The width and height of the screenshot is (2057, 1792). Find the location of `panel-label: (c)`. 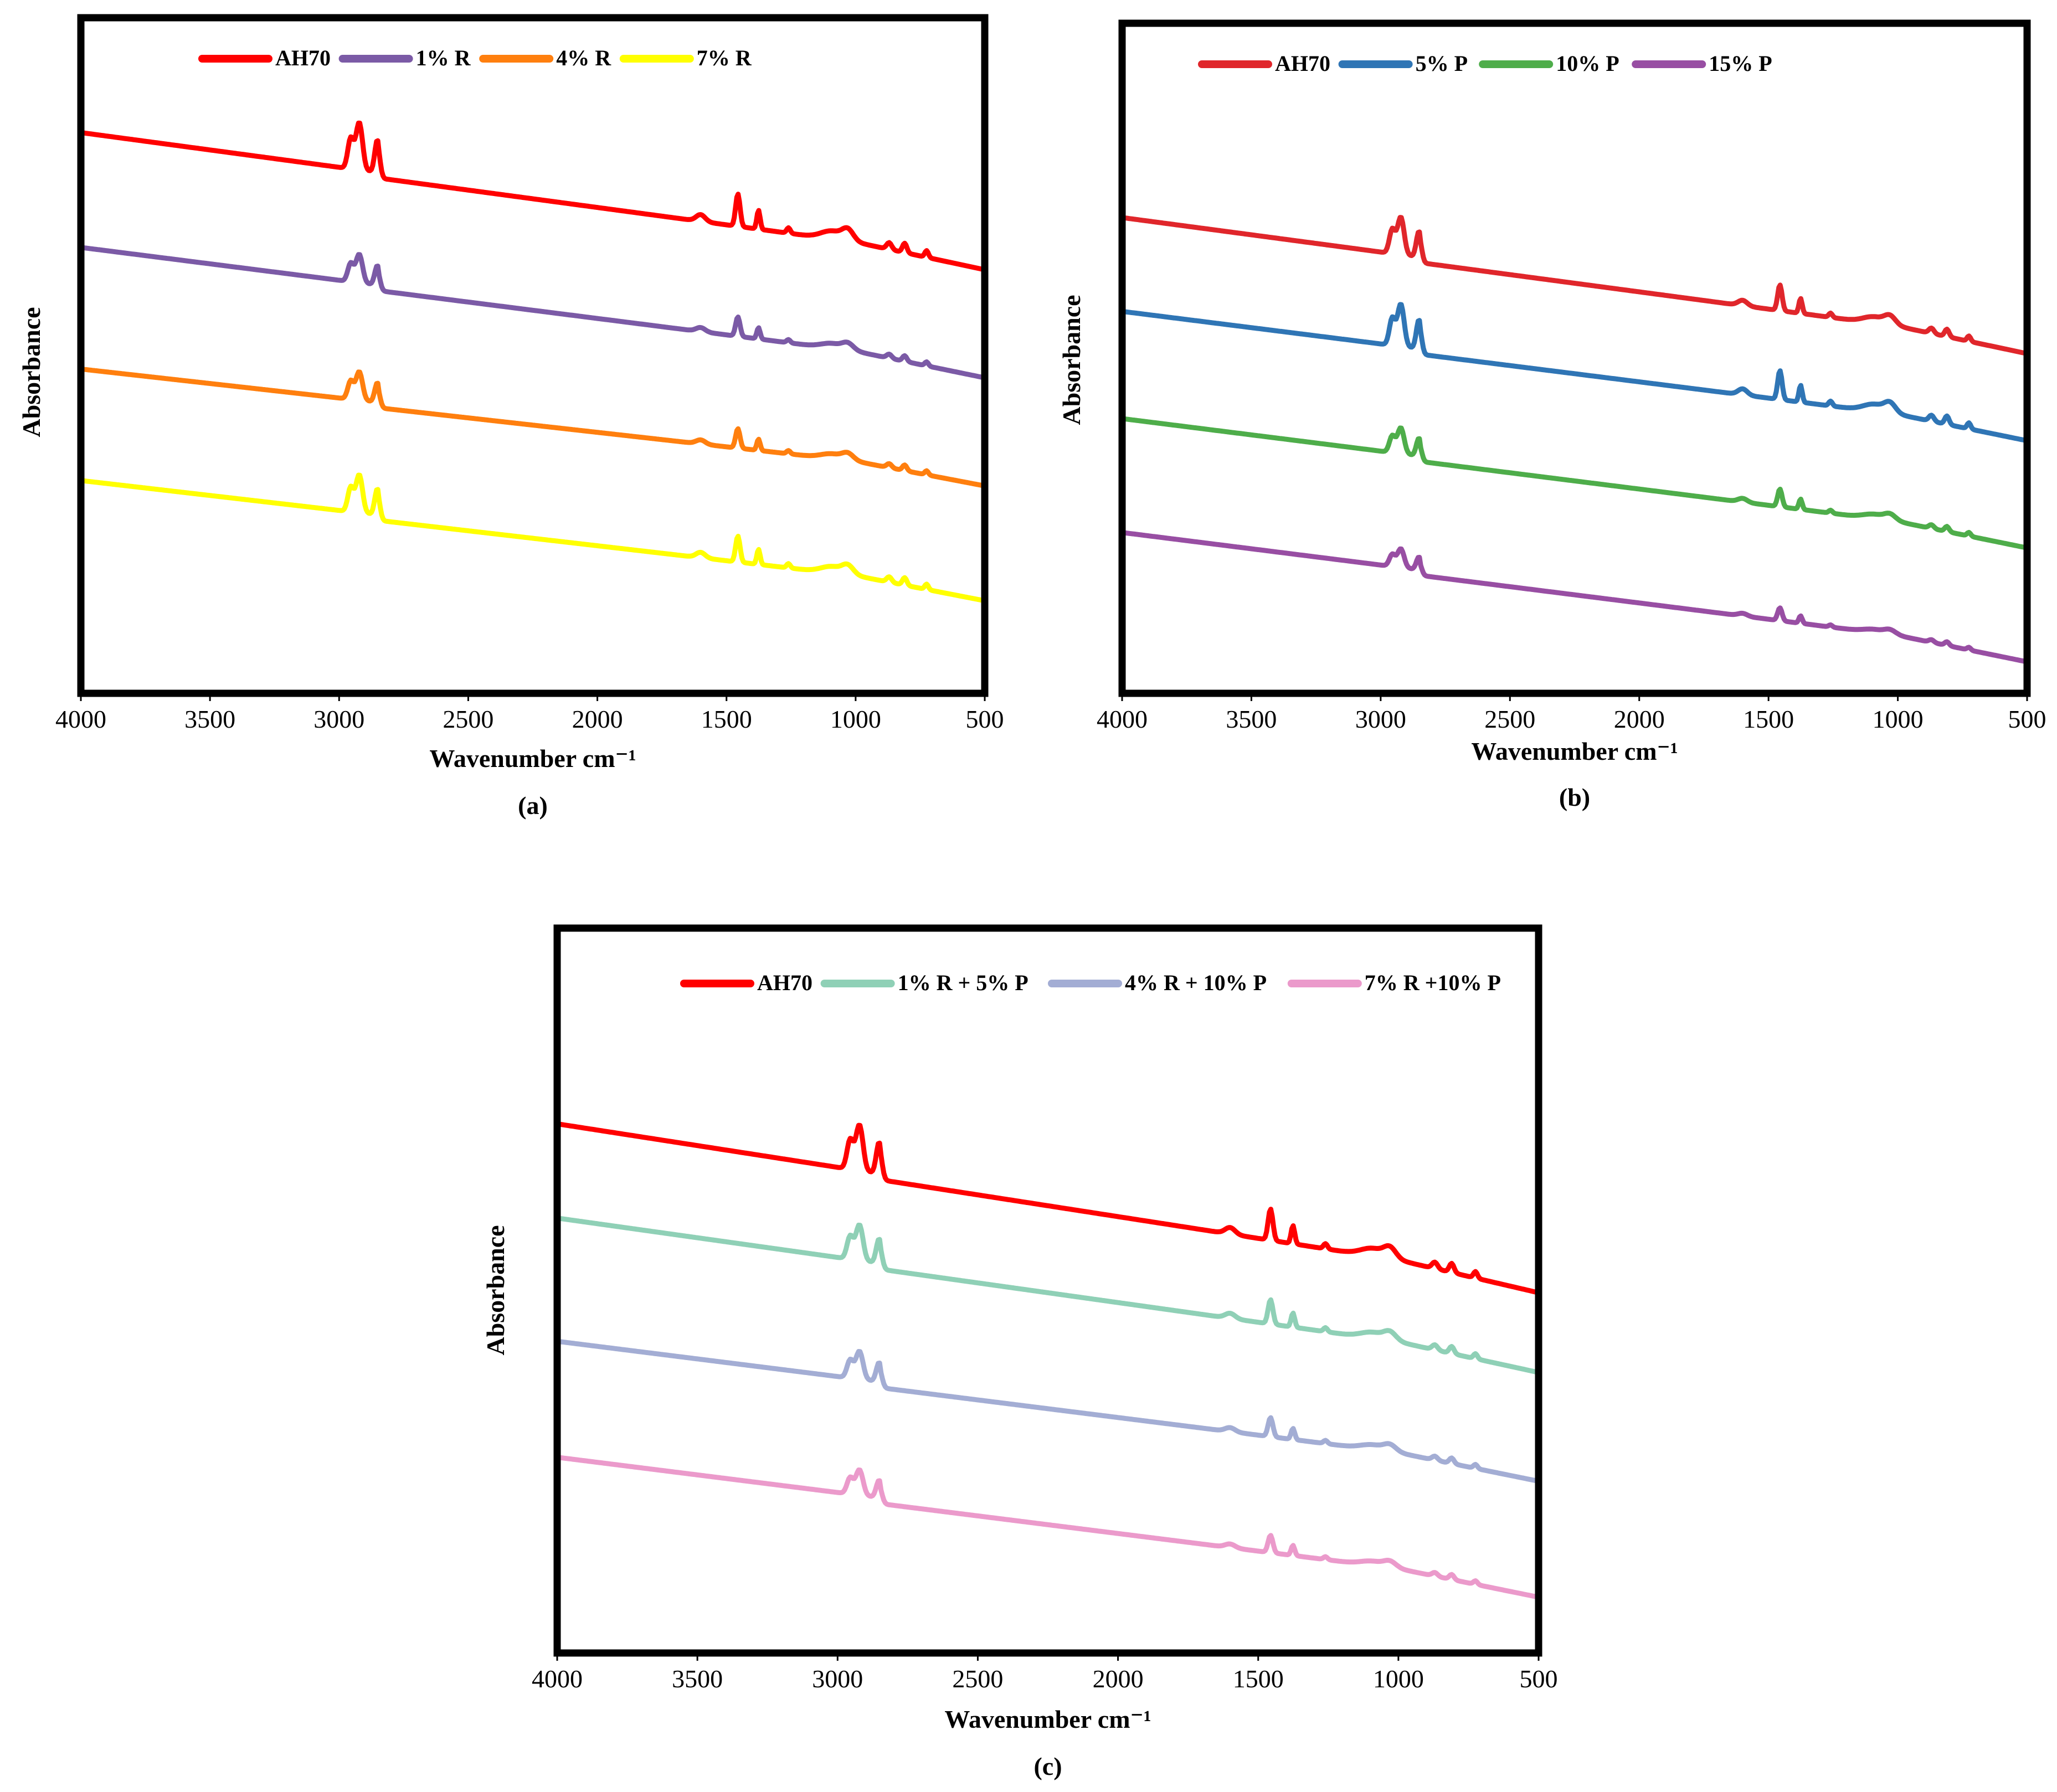

panel-label: (c) is located at coordinates (1047, 1766).